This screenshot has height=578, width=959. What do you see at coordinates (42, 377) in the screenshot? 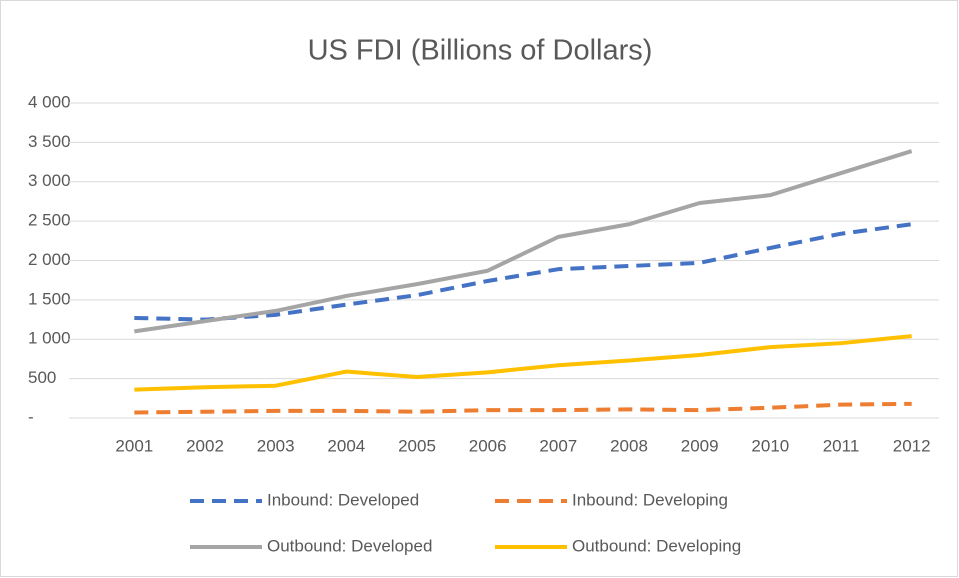
I see `y-tick-label: 500` at bounding box center [42, 377].